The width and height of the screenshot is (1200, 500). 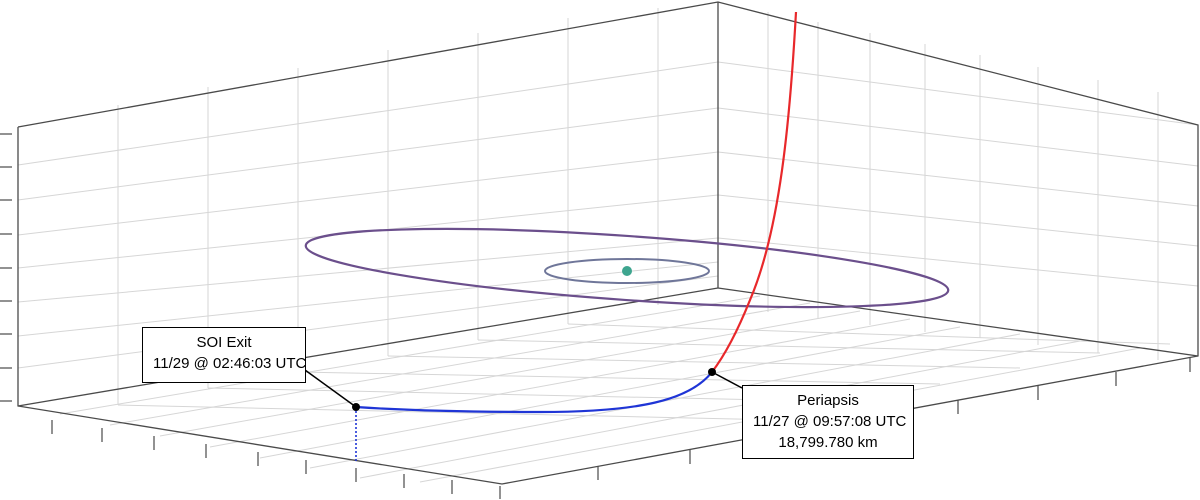 What do you see at coordinates (224, 342) in the screenshot?
I see `soi-exit-title: SOI Exit` at bounding box center [224, 342].